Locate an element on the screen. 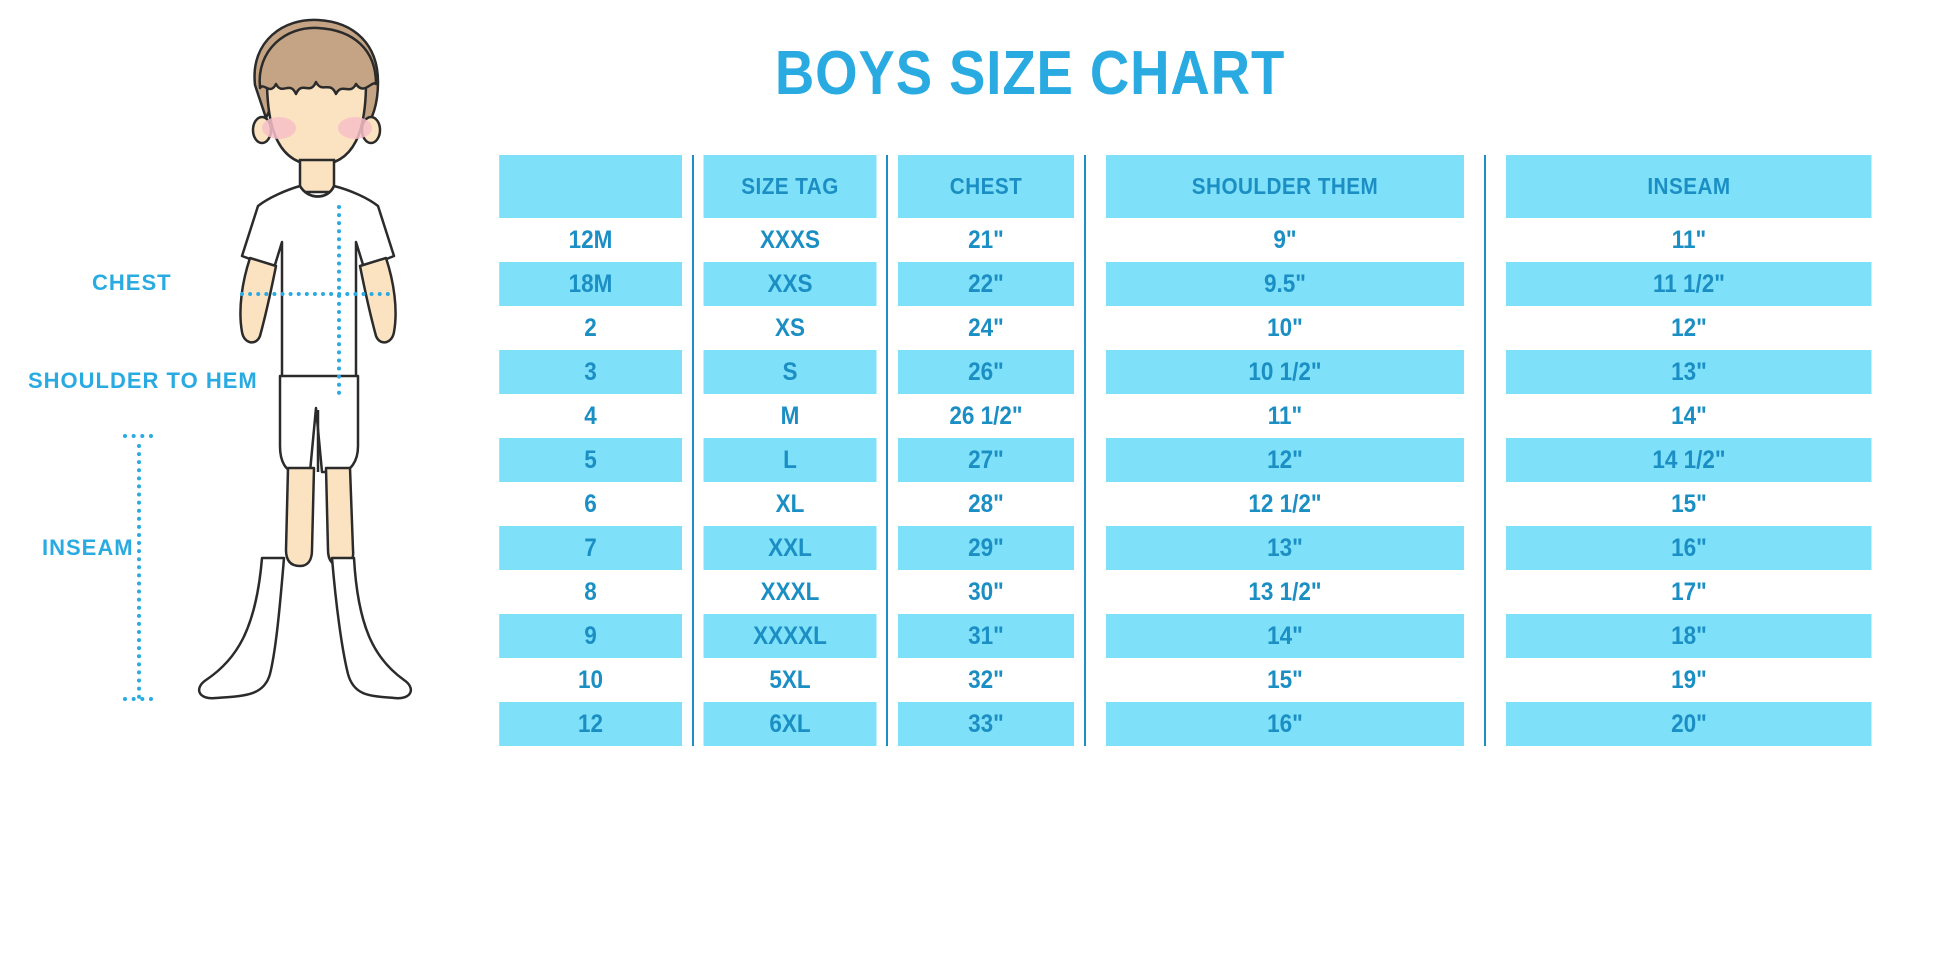 The width and height of the screenshot is (1946, 973). cell-inseam: 19" is located at coordinates (1688, 680).